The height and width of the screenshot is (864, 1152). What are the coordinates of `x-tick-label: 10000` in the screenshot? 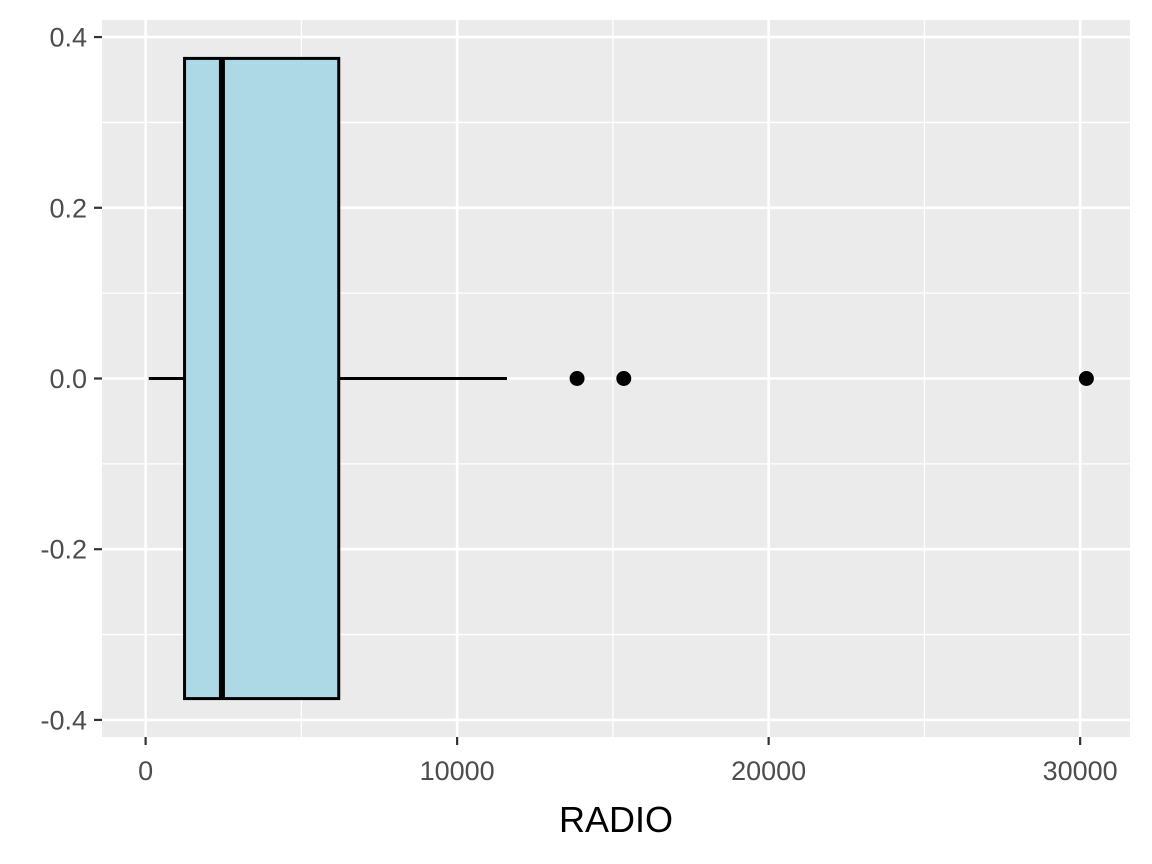 It's located at (457, 771).